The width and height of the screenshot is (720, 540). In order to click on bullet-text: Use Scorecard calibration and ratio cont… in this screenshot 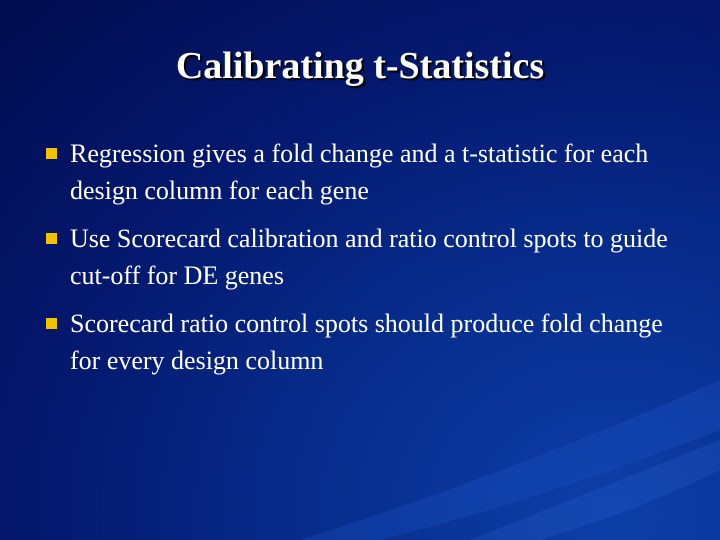, I will do `click(369, 257)`.